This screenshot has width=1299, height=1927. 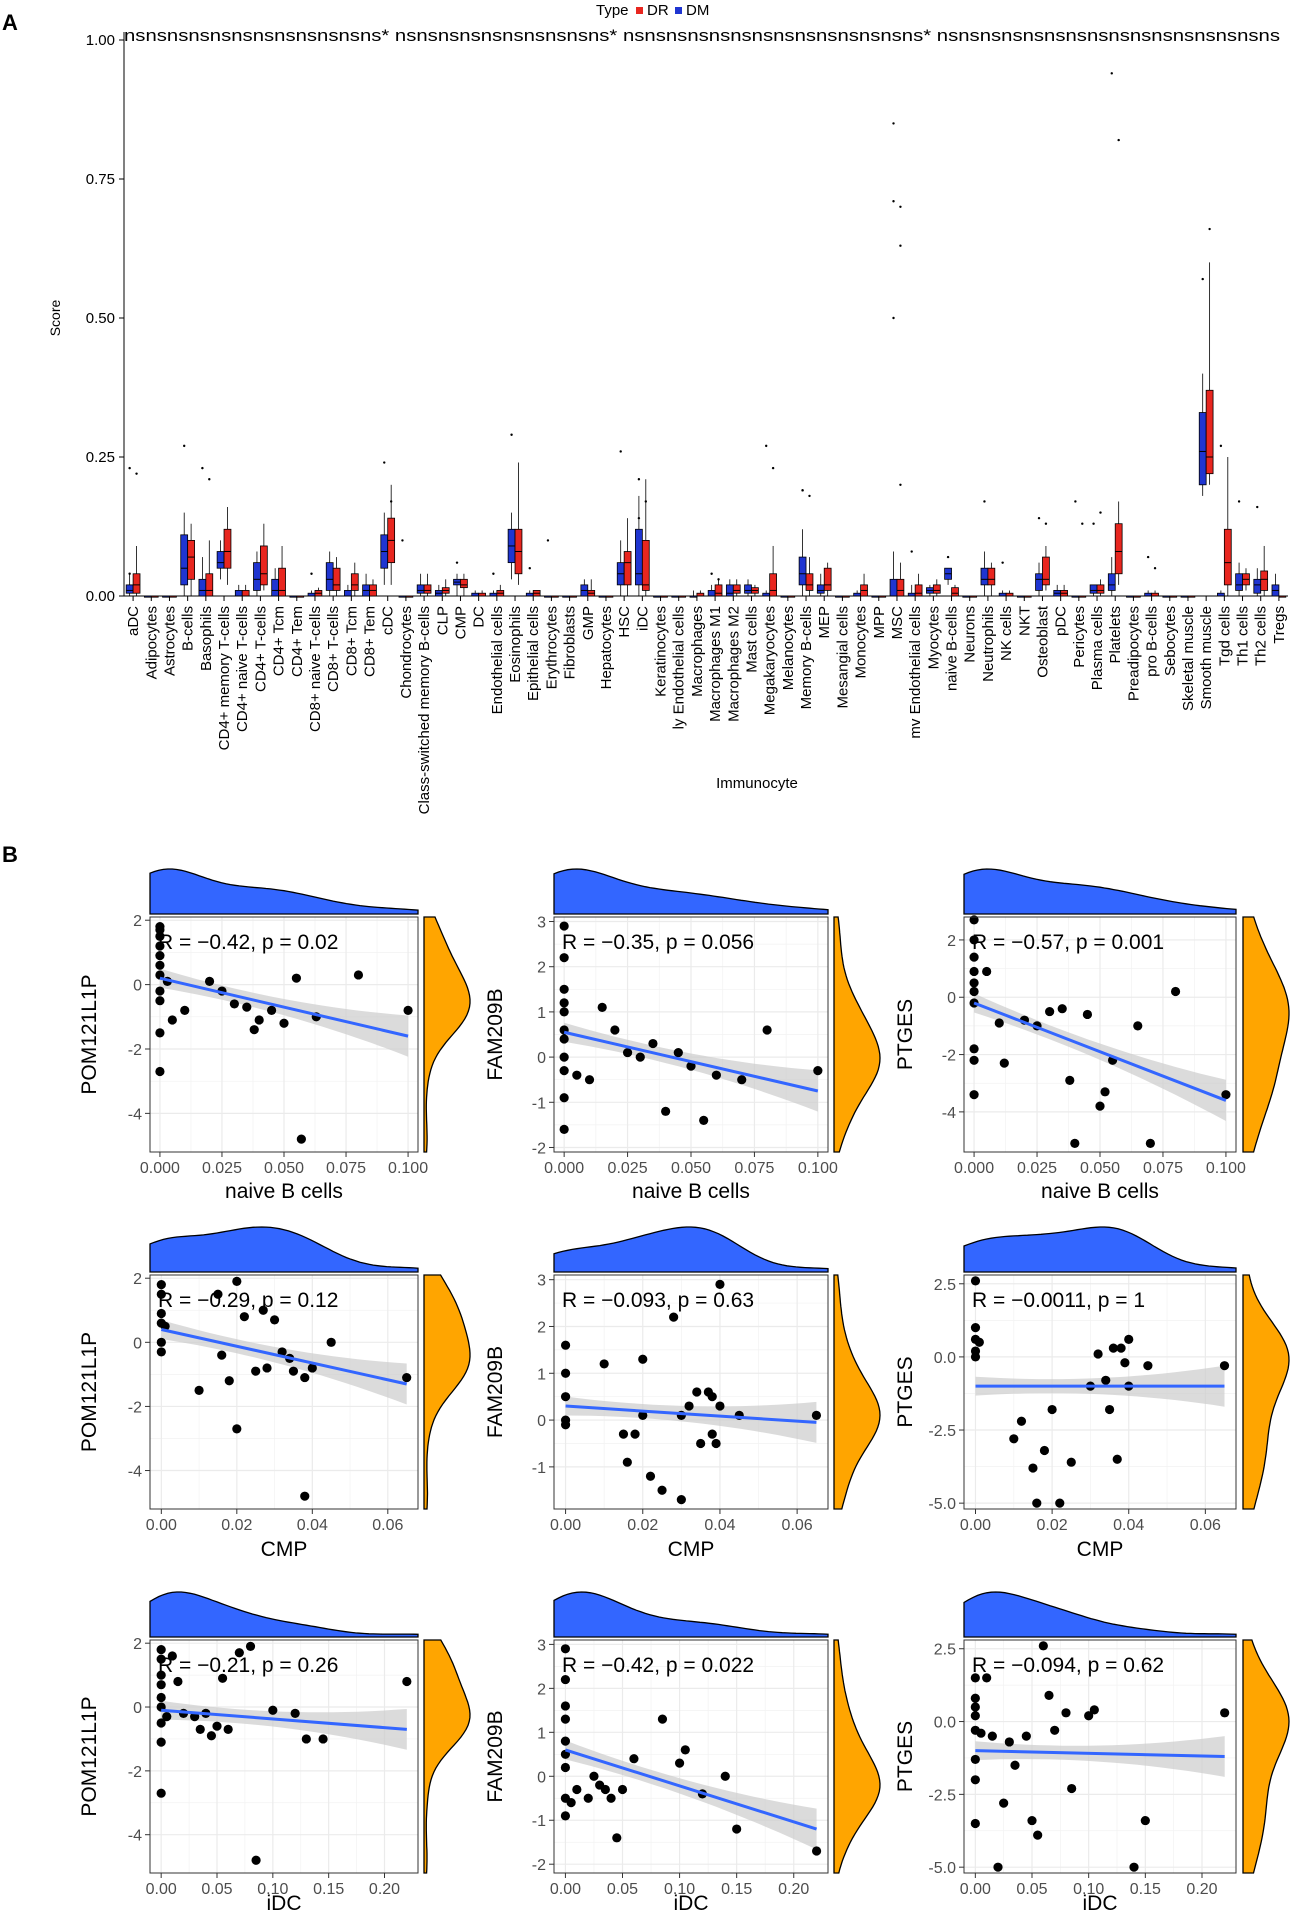 I want to click on y-tick-label: 0, so click(x=541, y=1421).